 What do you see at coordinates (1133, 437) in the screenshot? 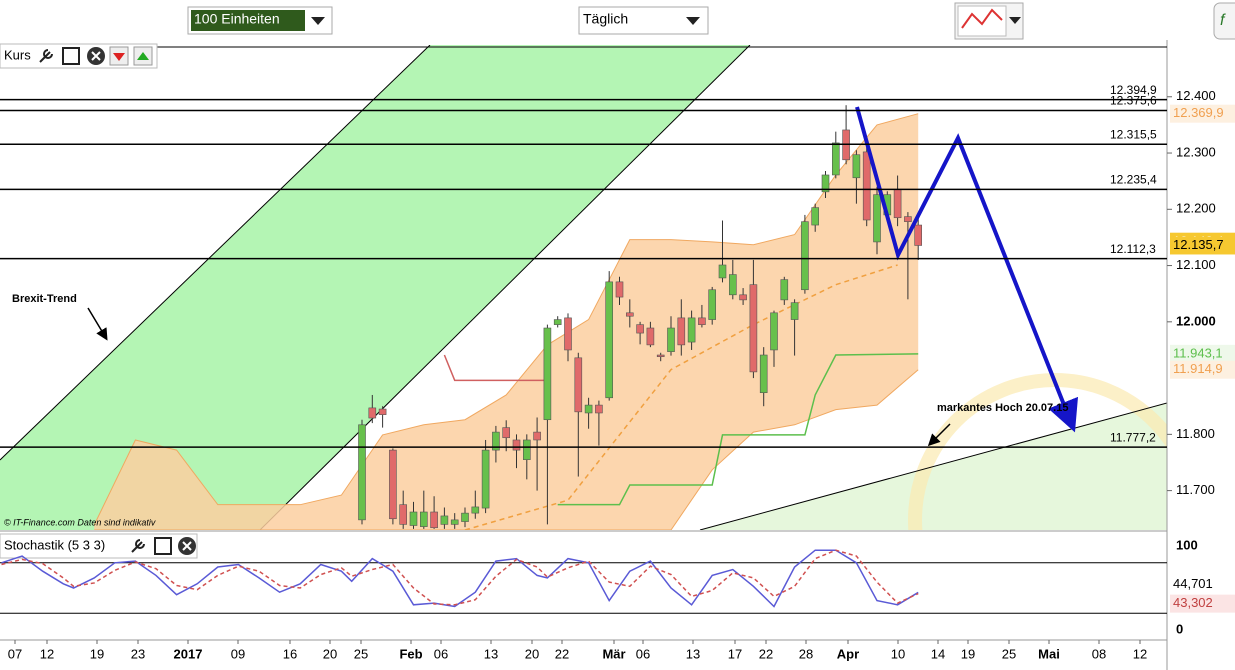
I see `level-label: 11.777,2` at bounding box center [1133, 437].